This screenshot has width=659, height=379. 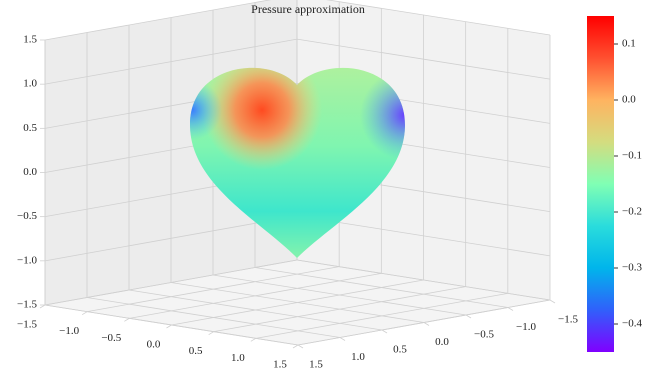 I want to click on x-axis-line, so click(x=171, y=325).